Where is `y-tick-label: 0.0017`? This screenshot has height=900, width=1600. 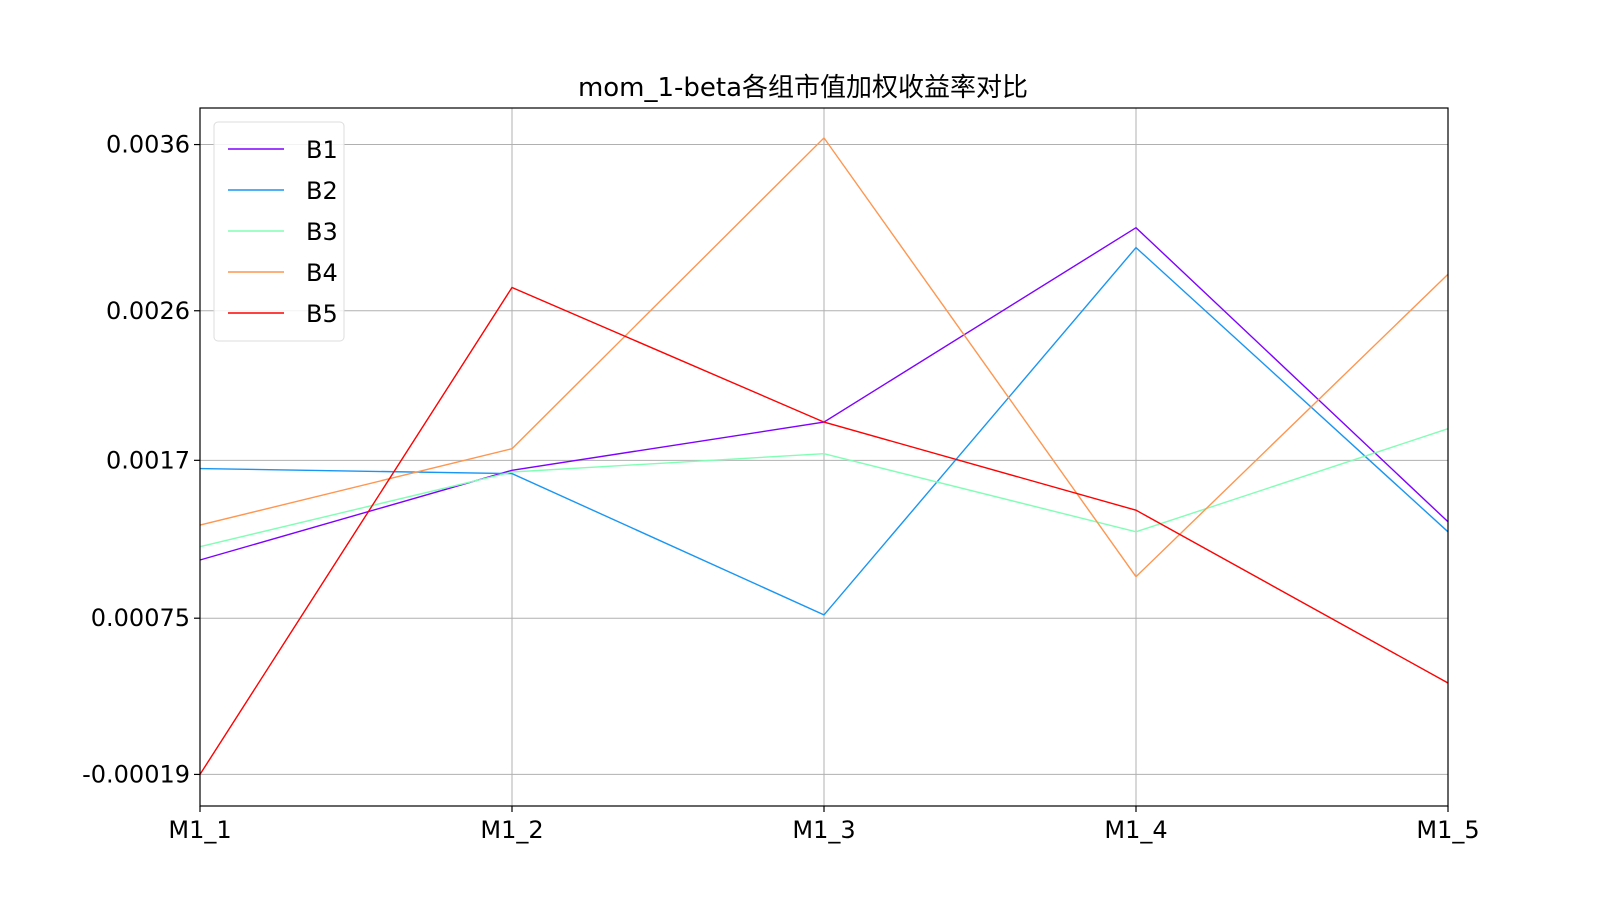 y-tick-label: 0.0017 is located at coordinates (148, 460).